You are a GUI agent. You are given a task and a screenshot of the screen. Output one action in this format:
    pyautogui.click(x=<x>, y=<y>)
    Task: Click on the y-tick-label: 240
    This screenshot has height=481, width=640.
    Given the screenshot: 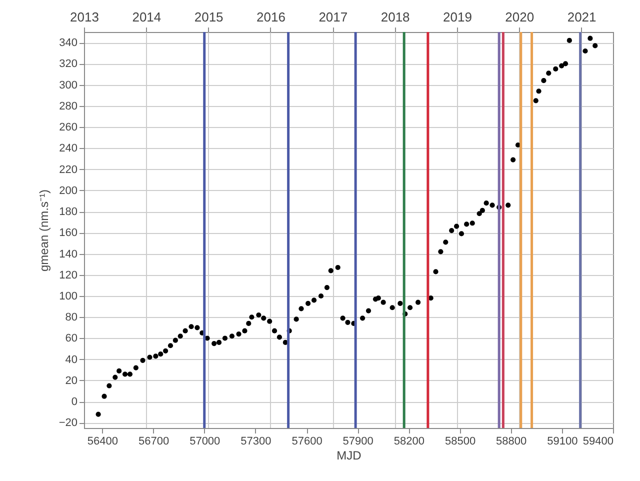 What is the action you would take?
    pyautogui.click(x=68, y=148)
    